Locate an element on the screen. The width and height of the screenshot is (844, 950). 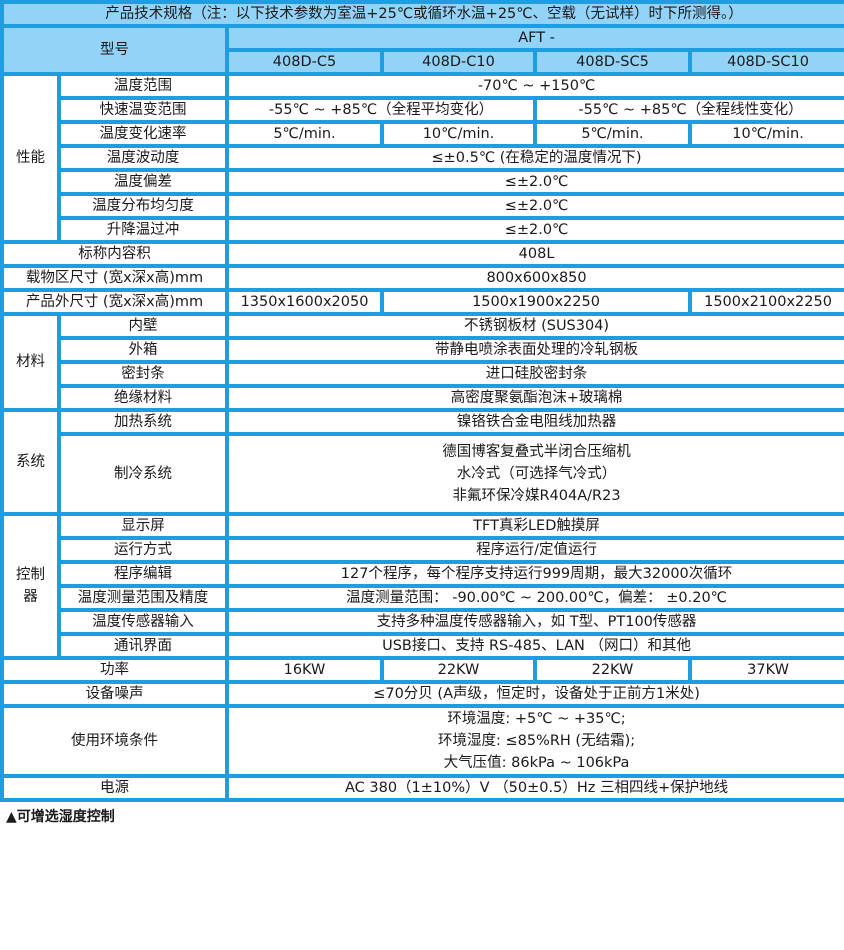
row-value: -55℃ ~ +85℃（全程平均变化） is located at coordinates (381, 110).